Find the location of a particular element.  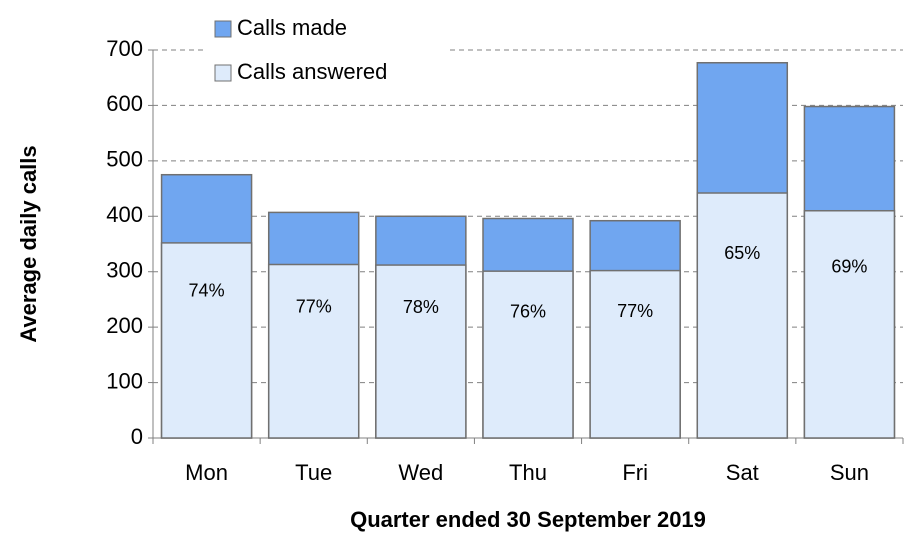

legend-label: Calls answered is located at coordinates (312, 71).